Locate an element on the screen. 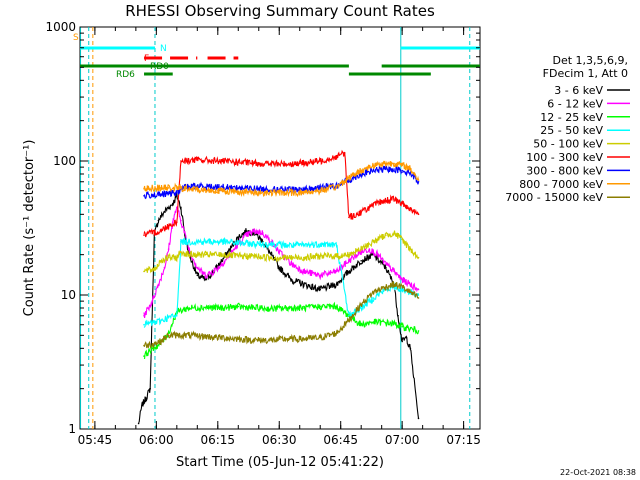  x-tick-label: 06:00 is located at coordinates (156, 440).